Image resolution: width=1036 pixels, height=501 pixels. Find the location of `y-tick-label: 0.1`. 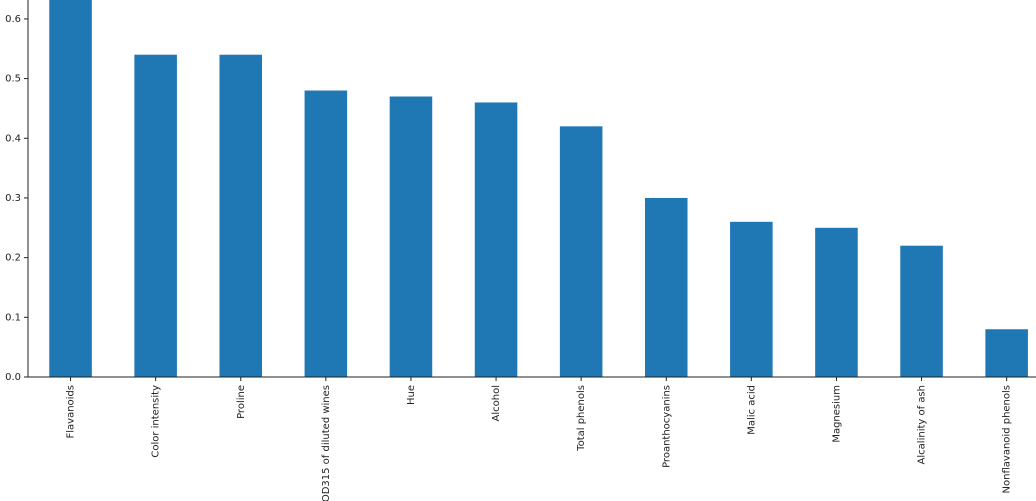

y-tick-label: 0.1 is located at coordinates (13, 317).